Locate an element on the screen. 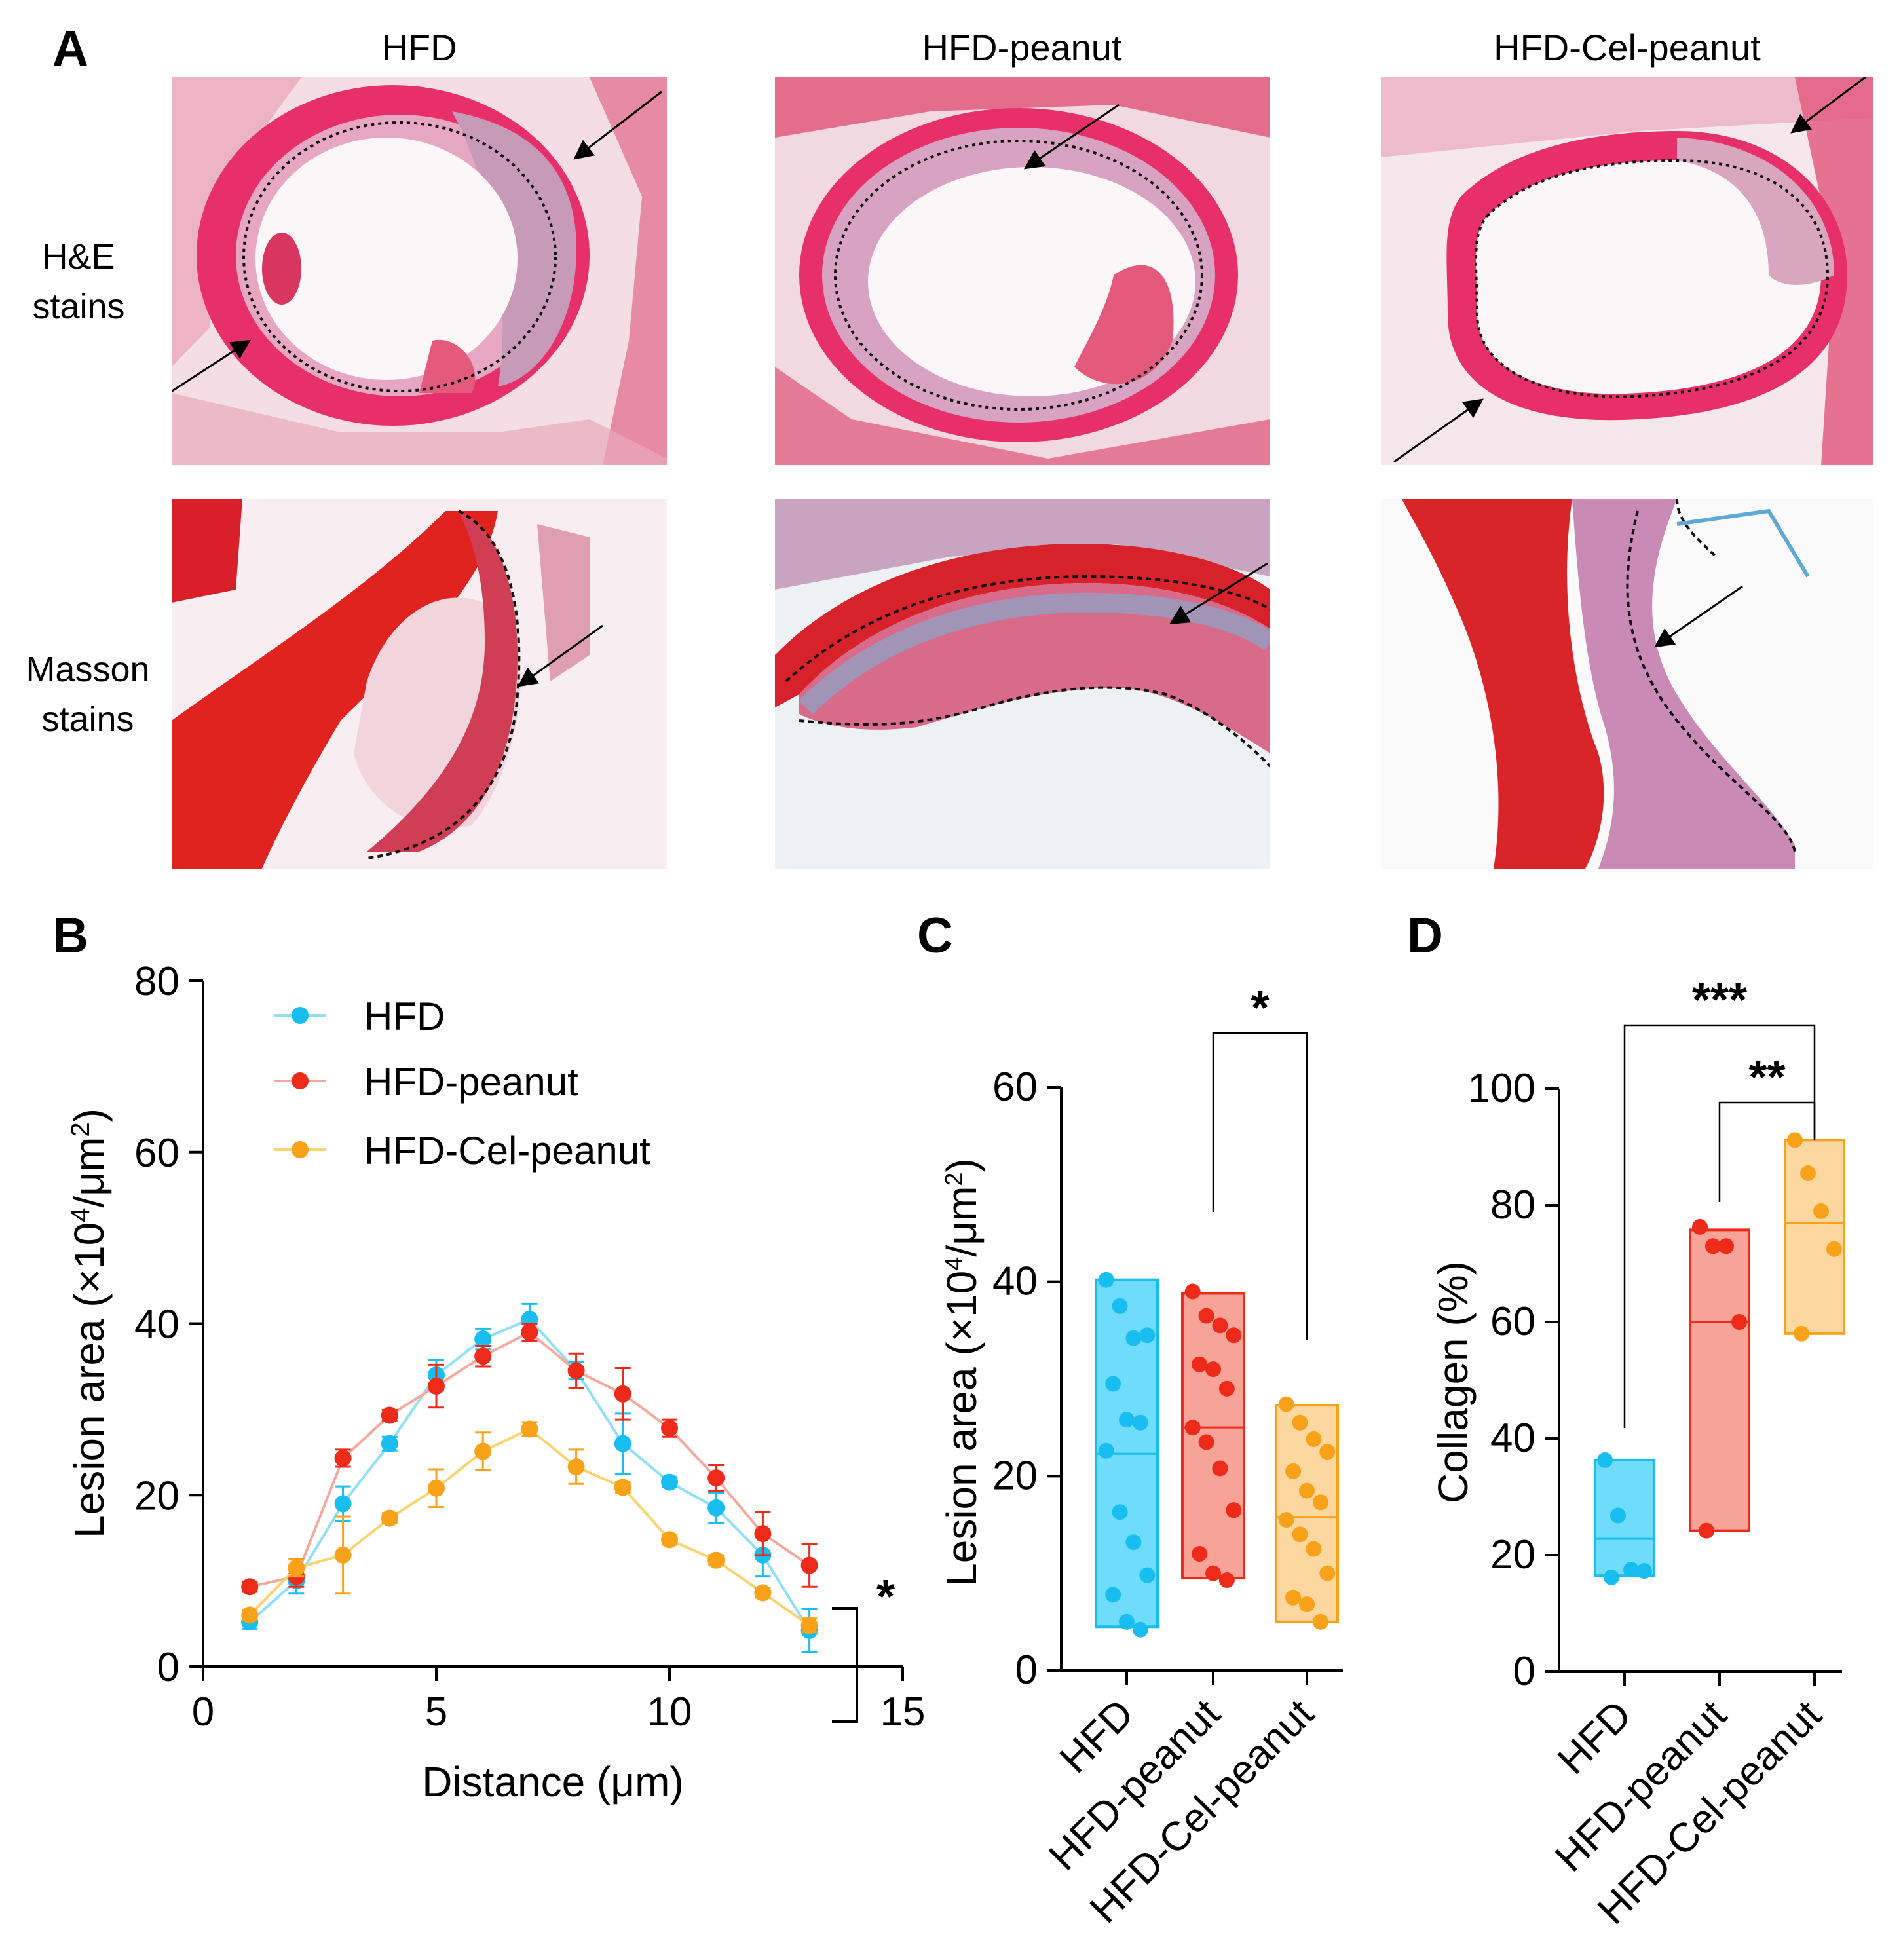 This screenshot has width=1901, height=1960. chart-b-series-hfd is located at coordinates (529, 1478).